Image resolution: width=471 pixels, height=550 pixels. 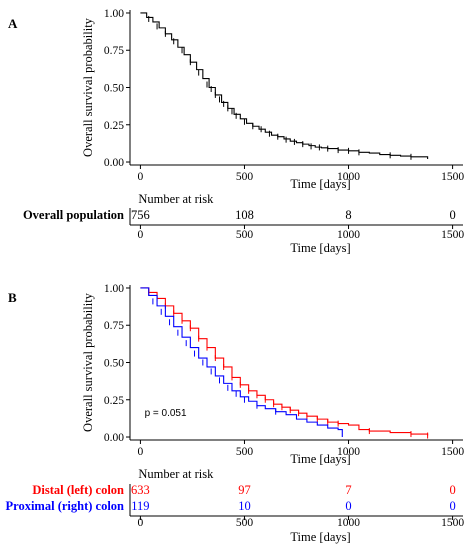 I want to click on panel-label: A, so click(x=13, y=23).